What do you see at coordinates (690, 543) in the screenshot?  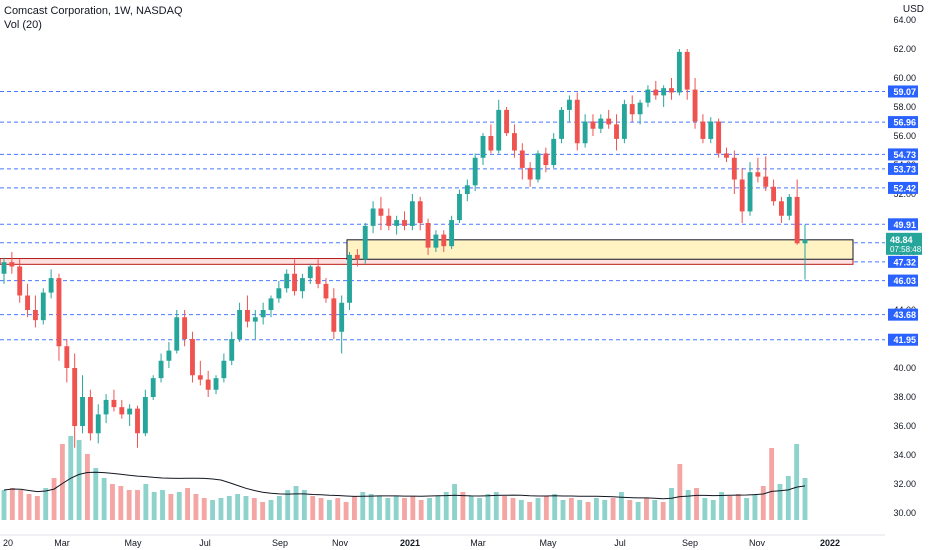 I see `x-tick-label: Sep` at bounding box center [690, 543].